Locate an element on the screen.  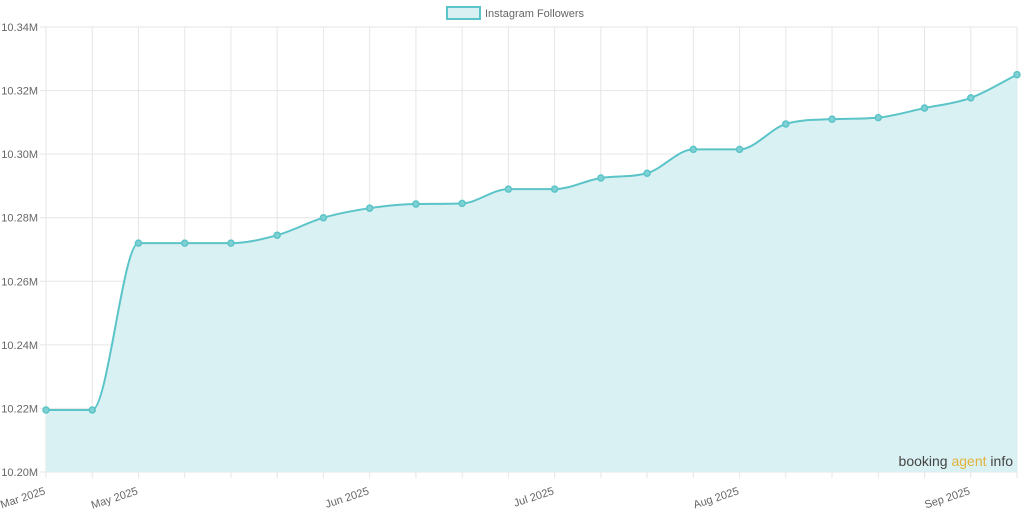
x-tick-label: Sep 2025 is located at coordinates (947, 498).